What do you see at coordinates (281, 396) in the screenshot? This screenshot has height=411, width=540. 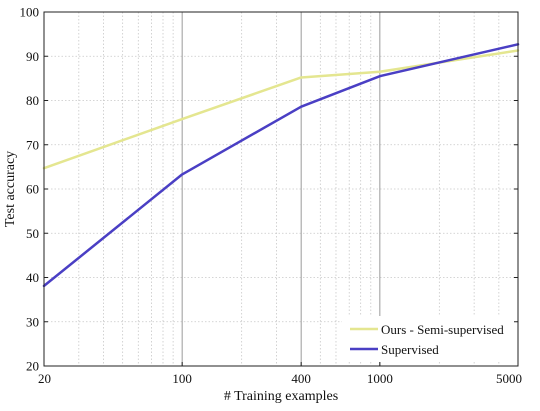 I see `x-axis-label: # Training examples` at bounding box center [281, 396].